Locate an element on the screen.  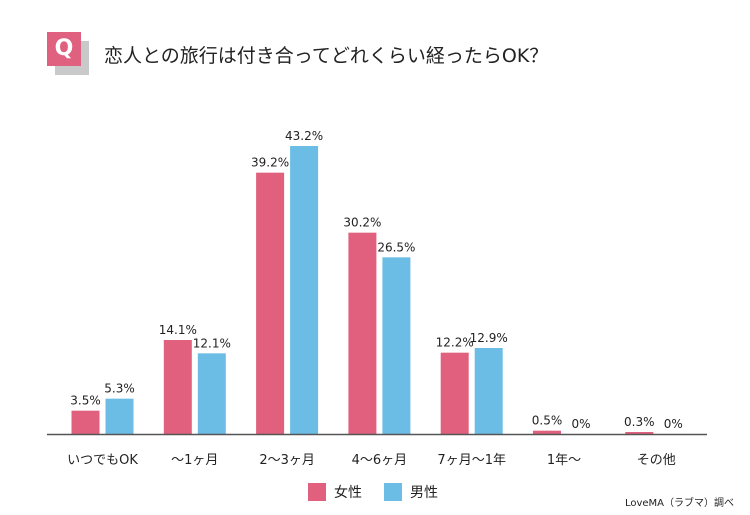
x-tick-label-6: その他 is located at coordinates (656, 460).